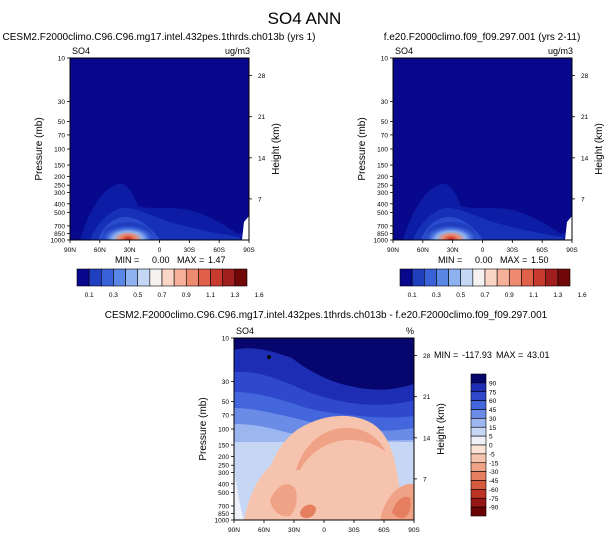 The height and width of the screenshot is (543, 609). Describe the element at coordinates (482, 149) in the screenshot. I see `panel-control-field` at that location.